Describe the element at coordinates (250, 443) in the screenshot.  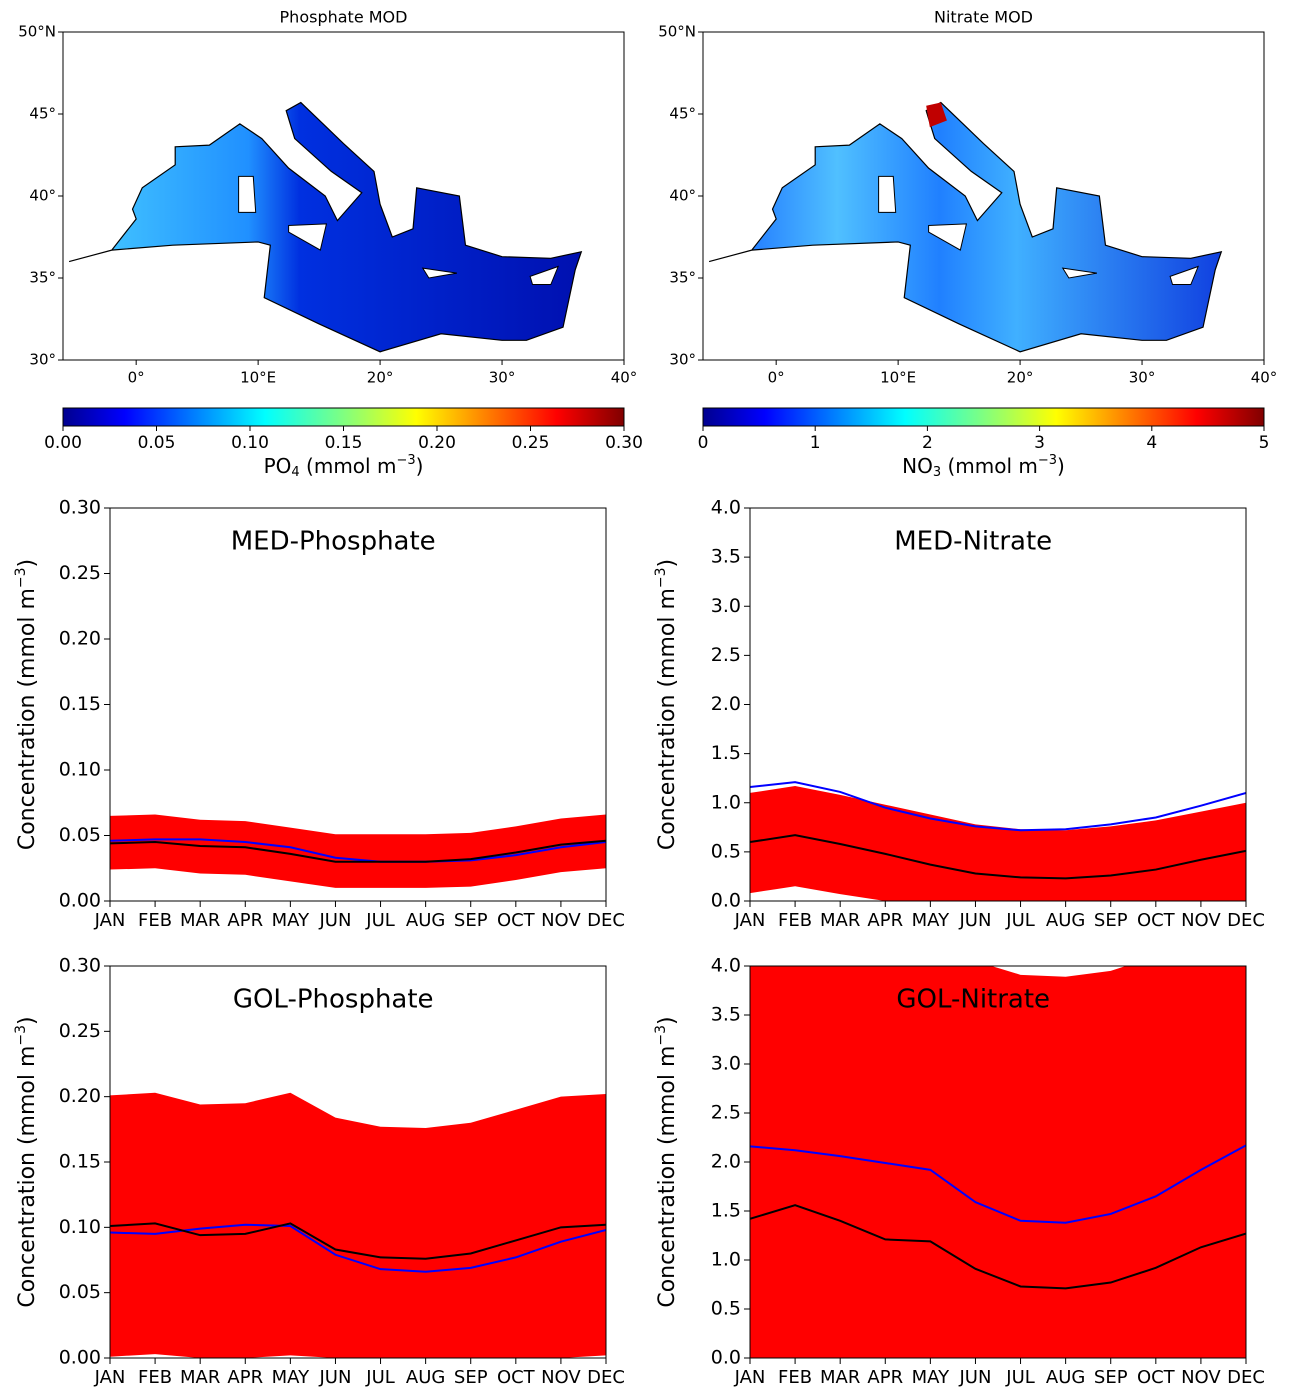
I see `colorbar-tick-label: 0.10` at that location.